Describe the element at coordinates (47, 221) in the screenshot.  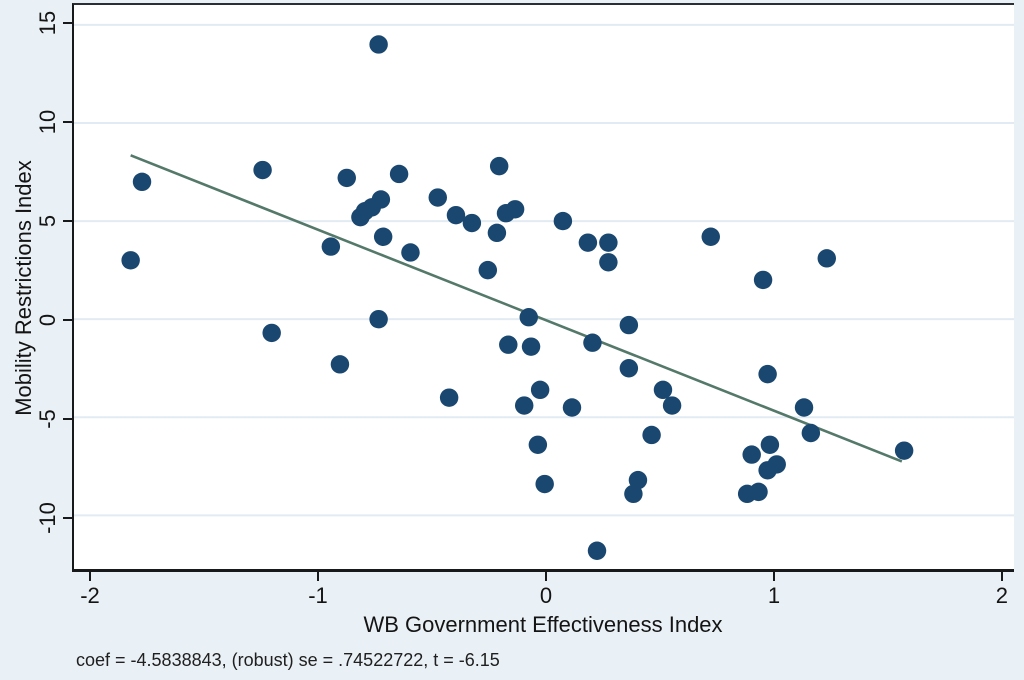
I see `y-tick-label: 5` at that location.